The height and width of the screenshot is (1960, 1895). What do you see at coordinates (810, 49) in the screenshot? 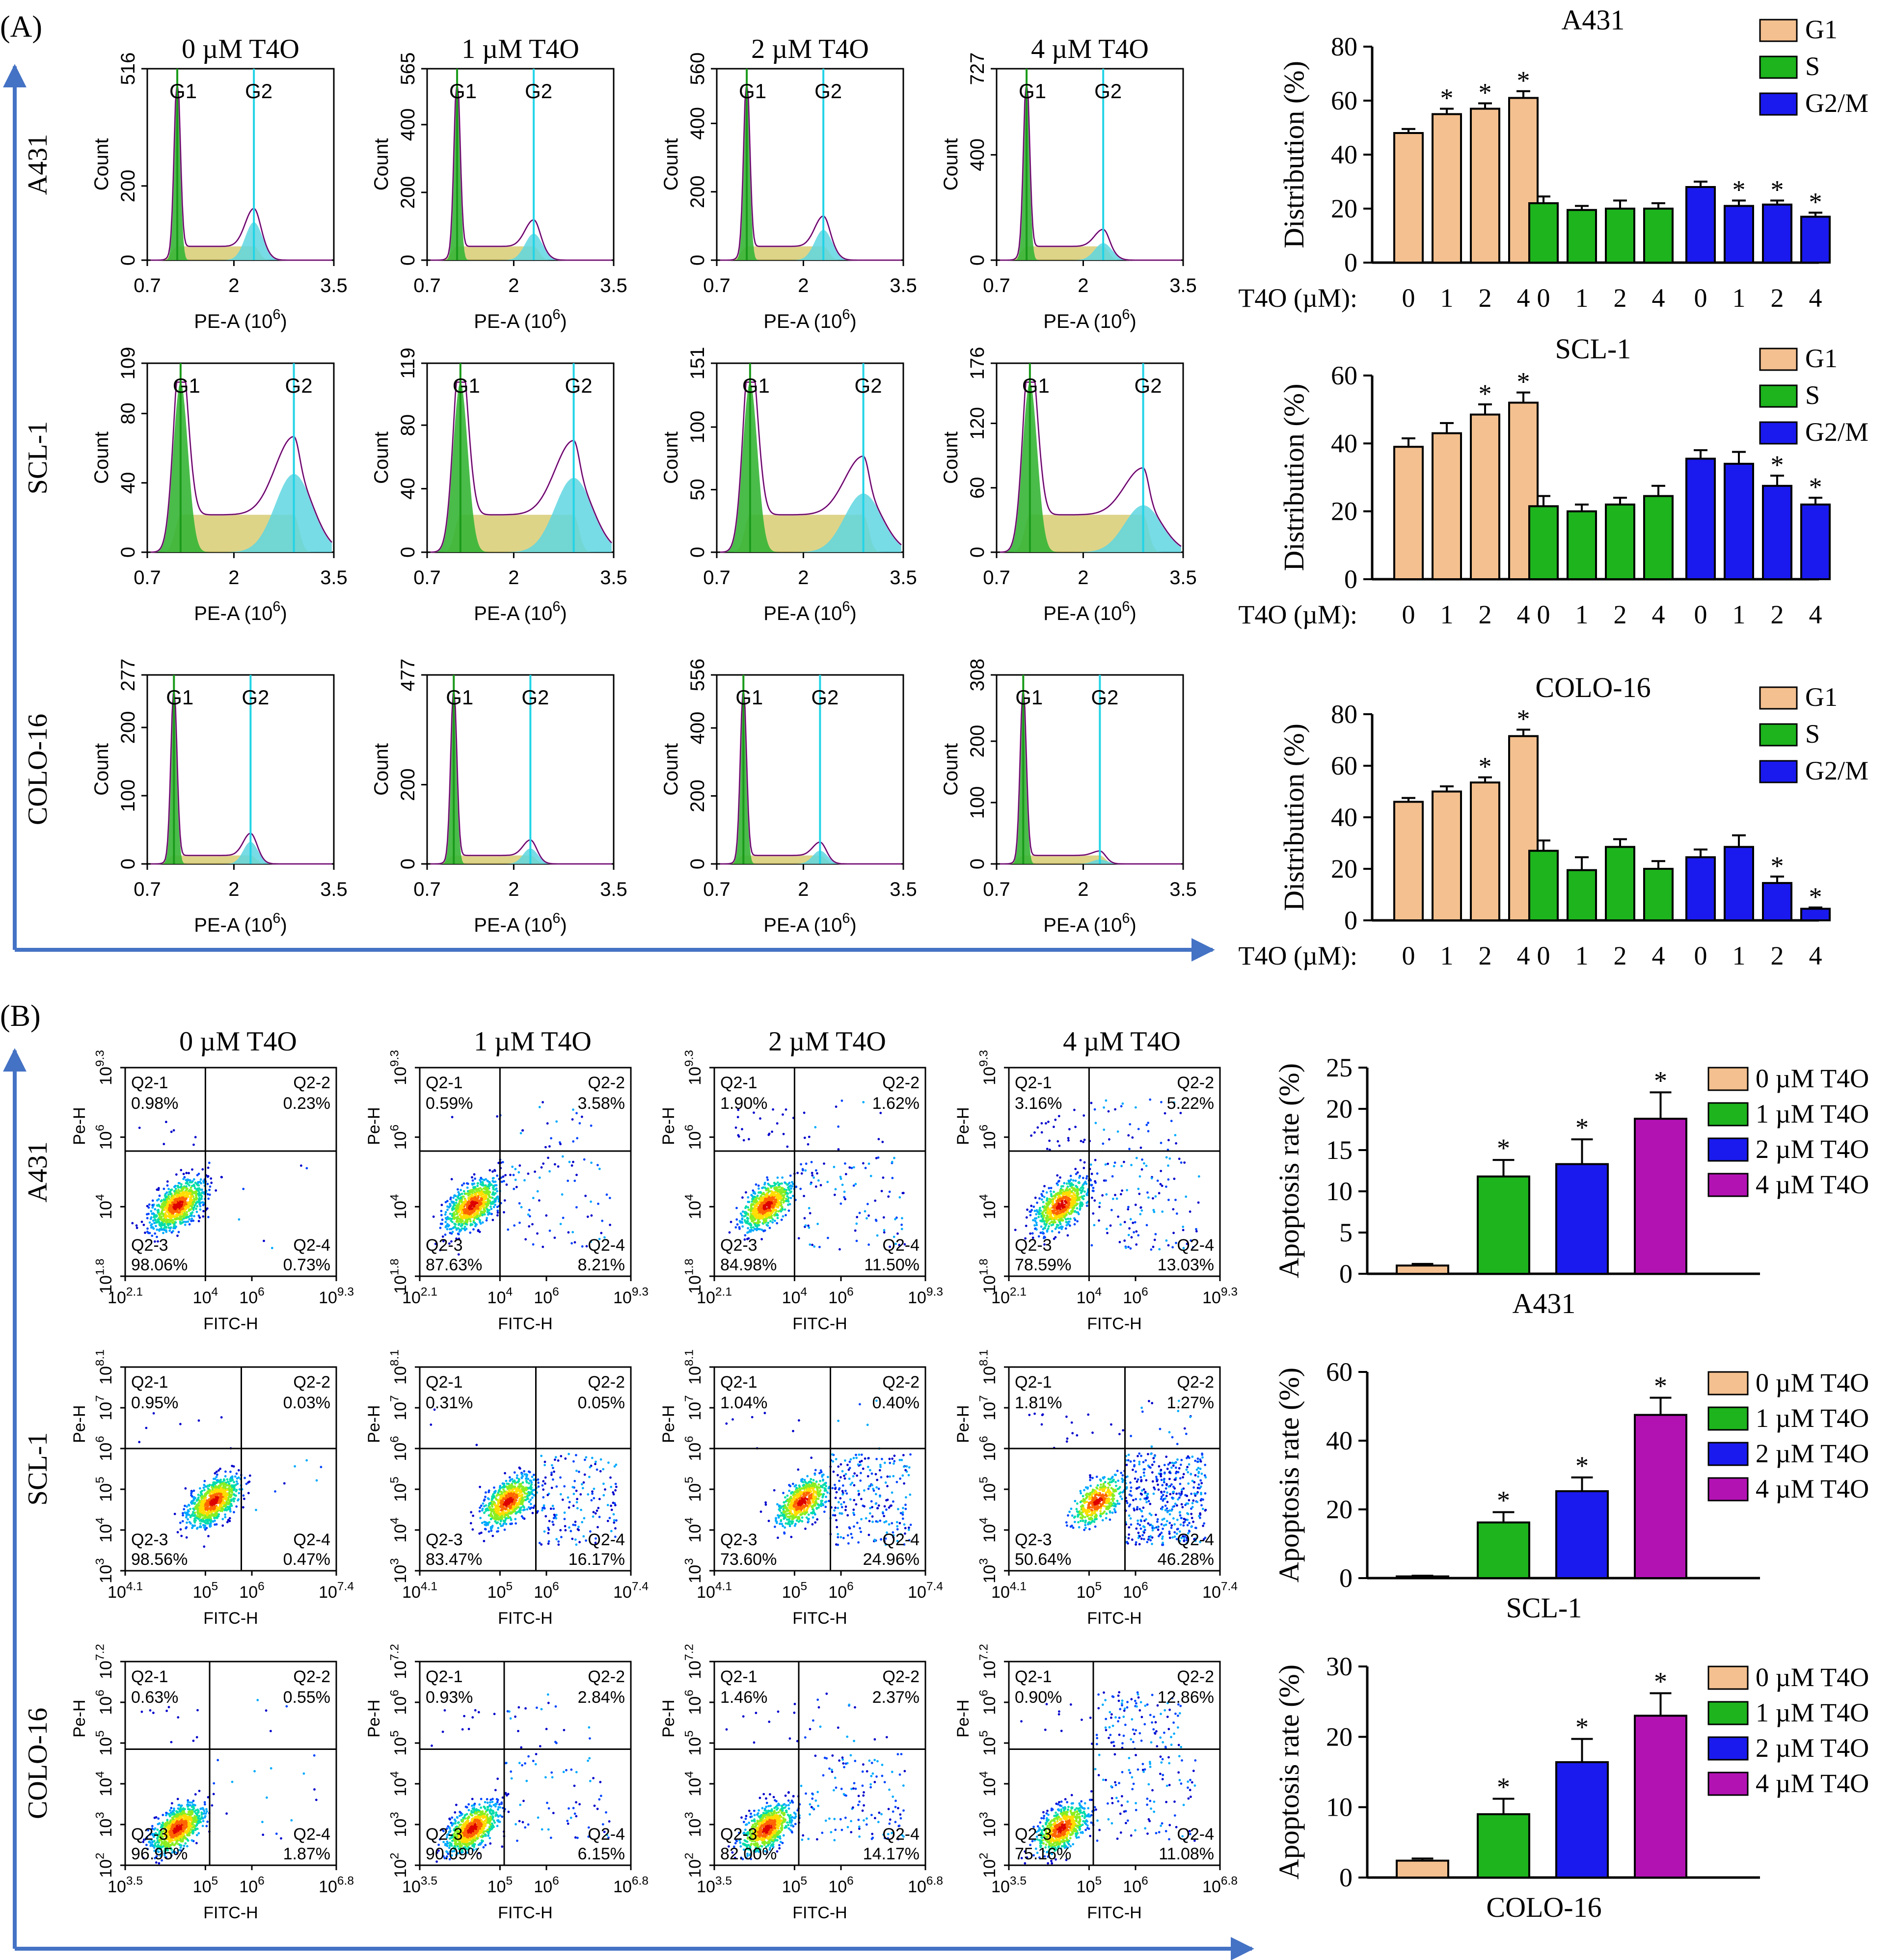
I see `panel-a-dose-header-2: 2 µM T4O` at bounding box center [810, 49].